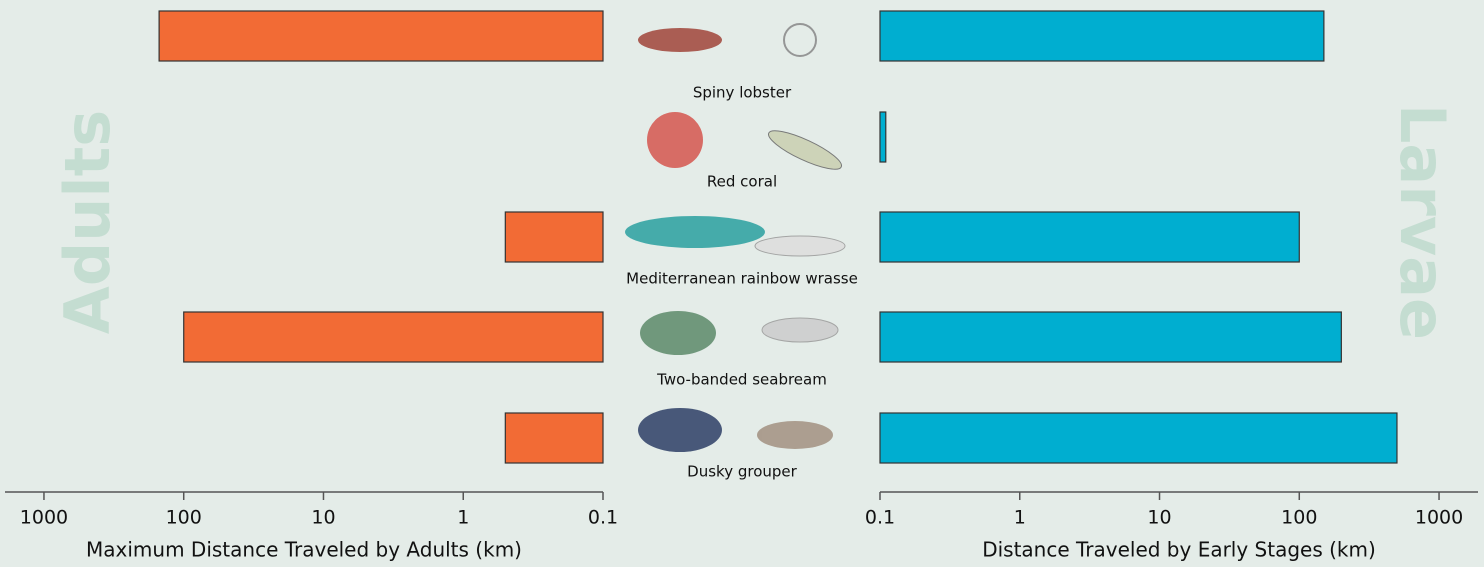 This screenshot has width=1484, height=567. What do you see at coordinates (742, 182) in the screenshot?
I see `species-label: Red coral` at bounding box center [742, 182].